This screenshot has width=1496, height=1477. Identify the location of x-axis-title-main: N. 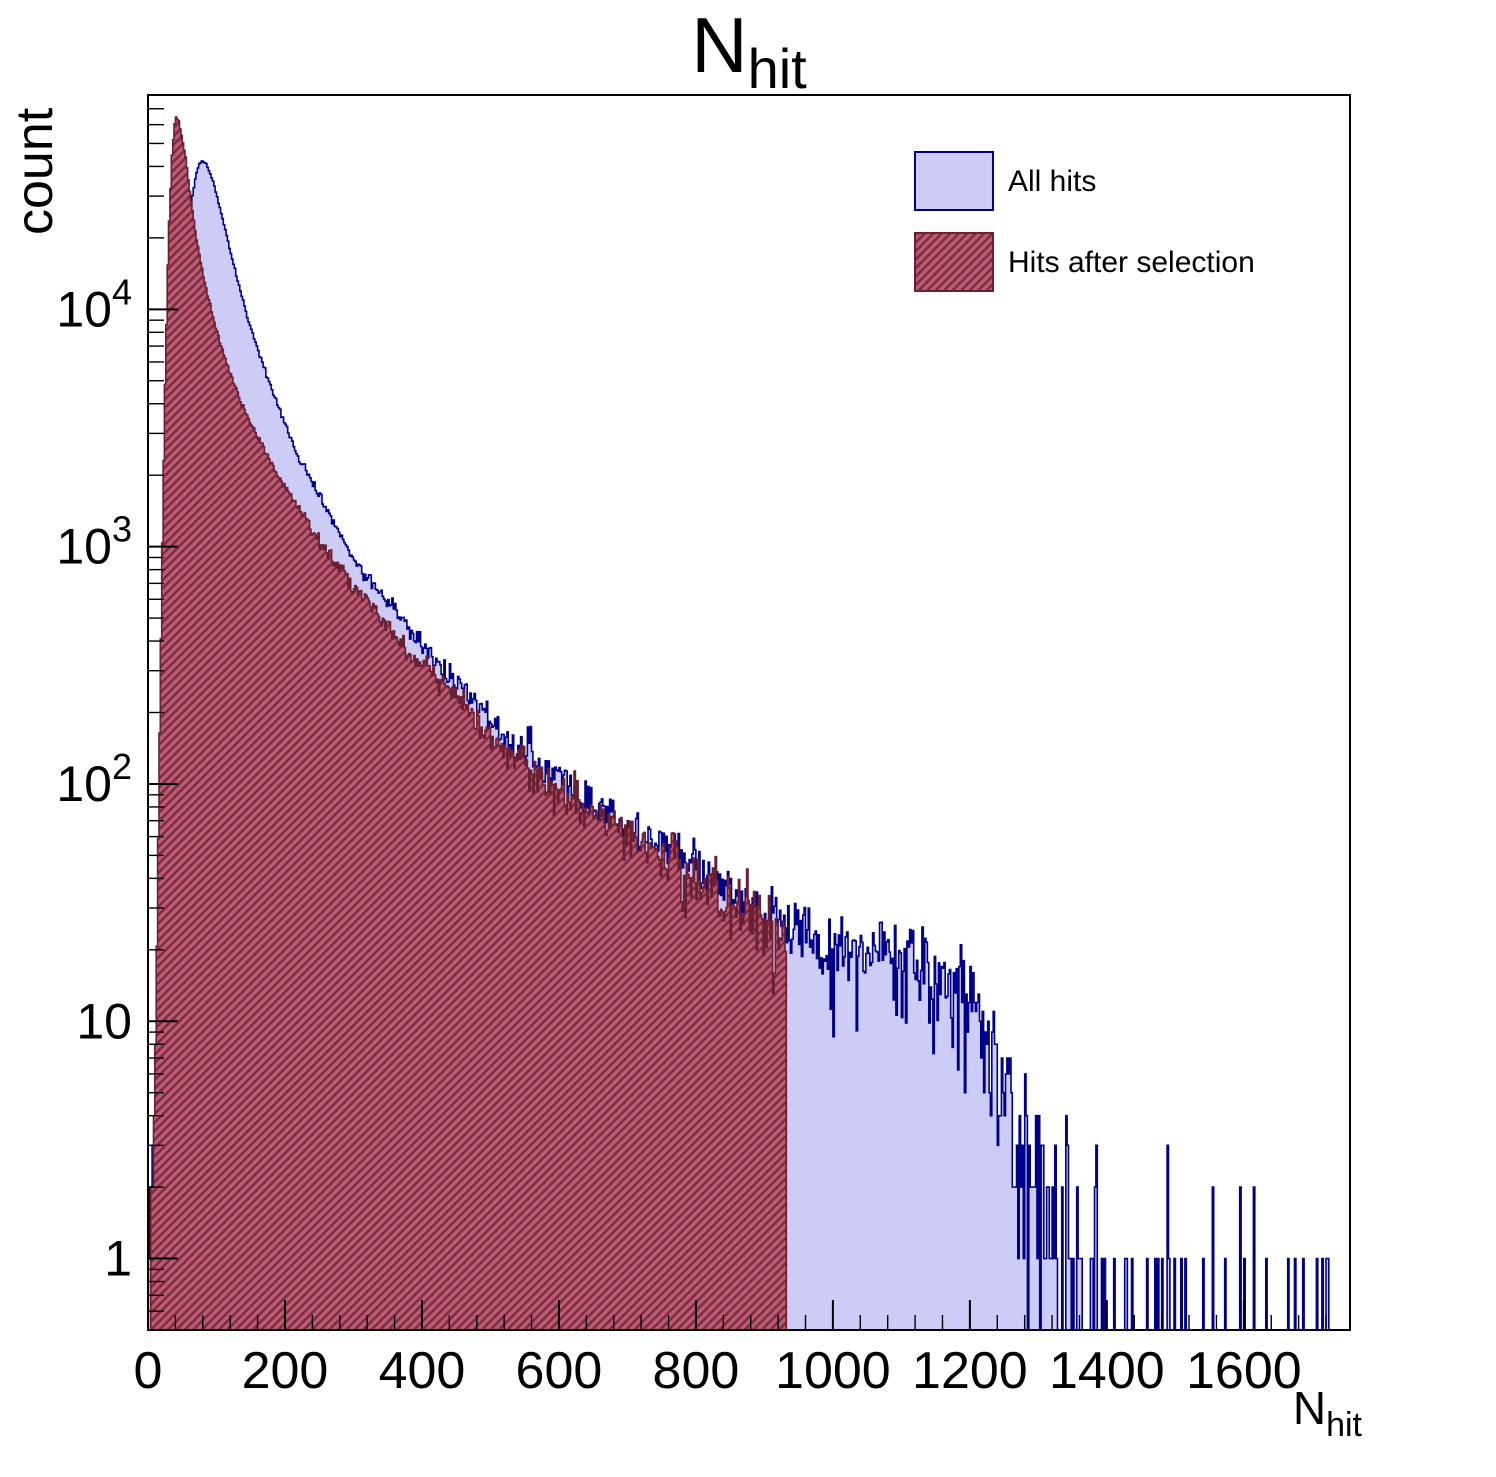
(1309, 1408).